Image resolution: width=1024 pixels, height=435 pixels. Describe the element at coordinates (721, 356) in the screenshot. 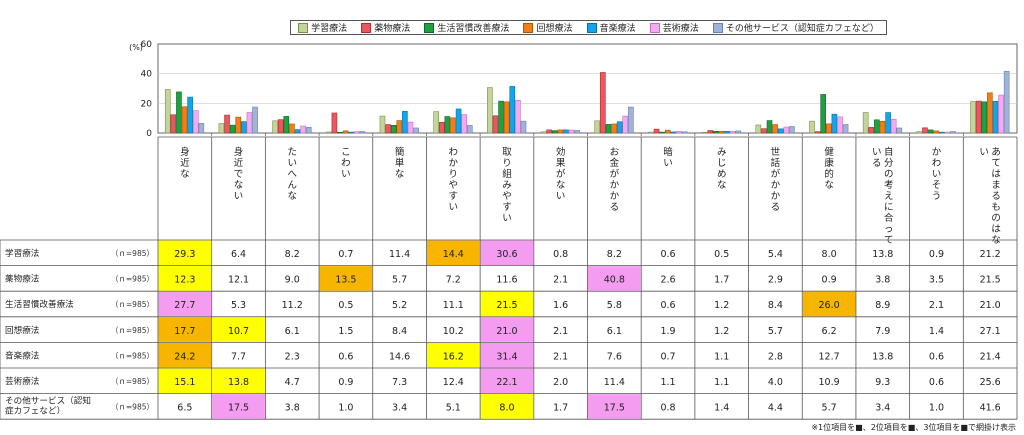

I see `value-label: 1.1` at that location.